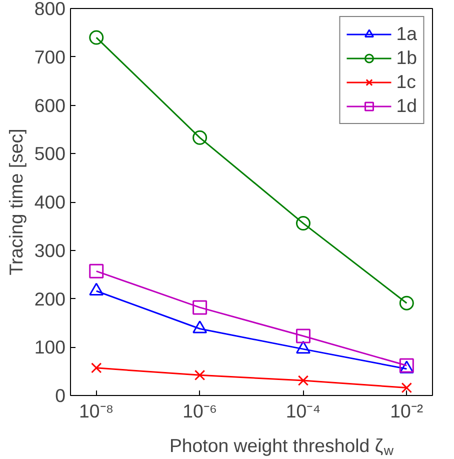 The image size is (454, 459). I want to click on x-tick-label: 10⁻⁶, so click(200, 411).